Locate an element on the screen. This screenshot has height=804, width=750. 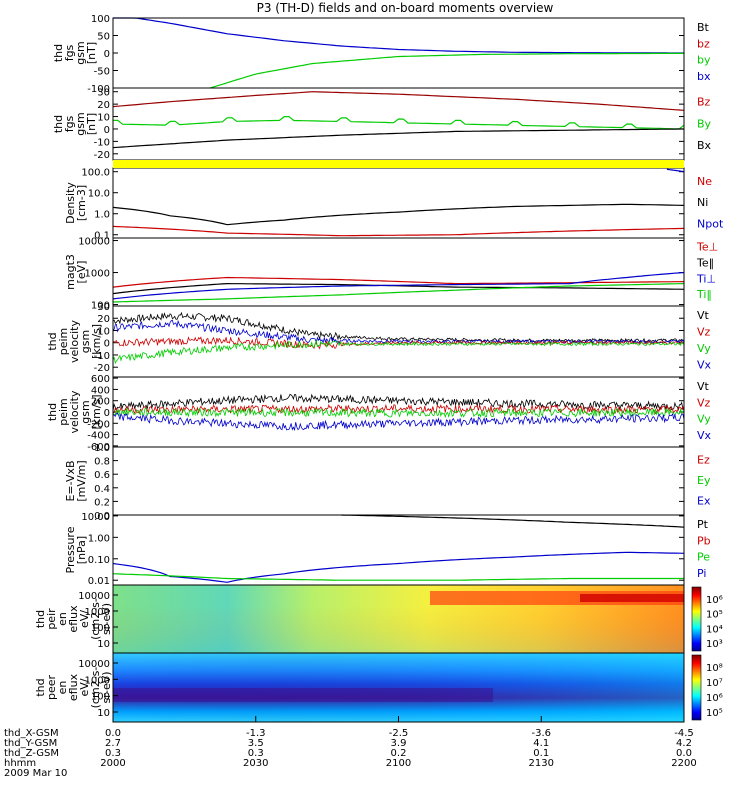
panel-ylabel: E=-VxB[mV/m] is located at coordinates (76, 480).